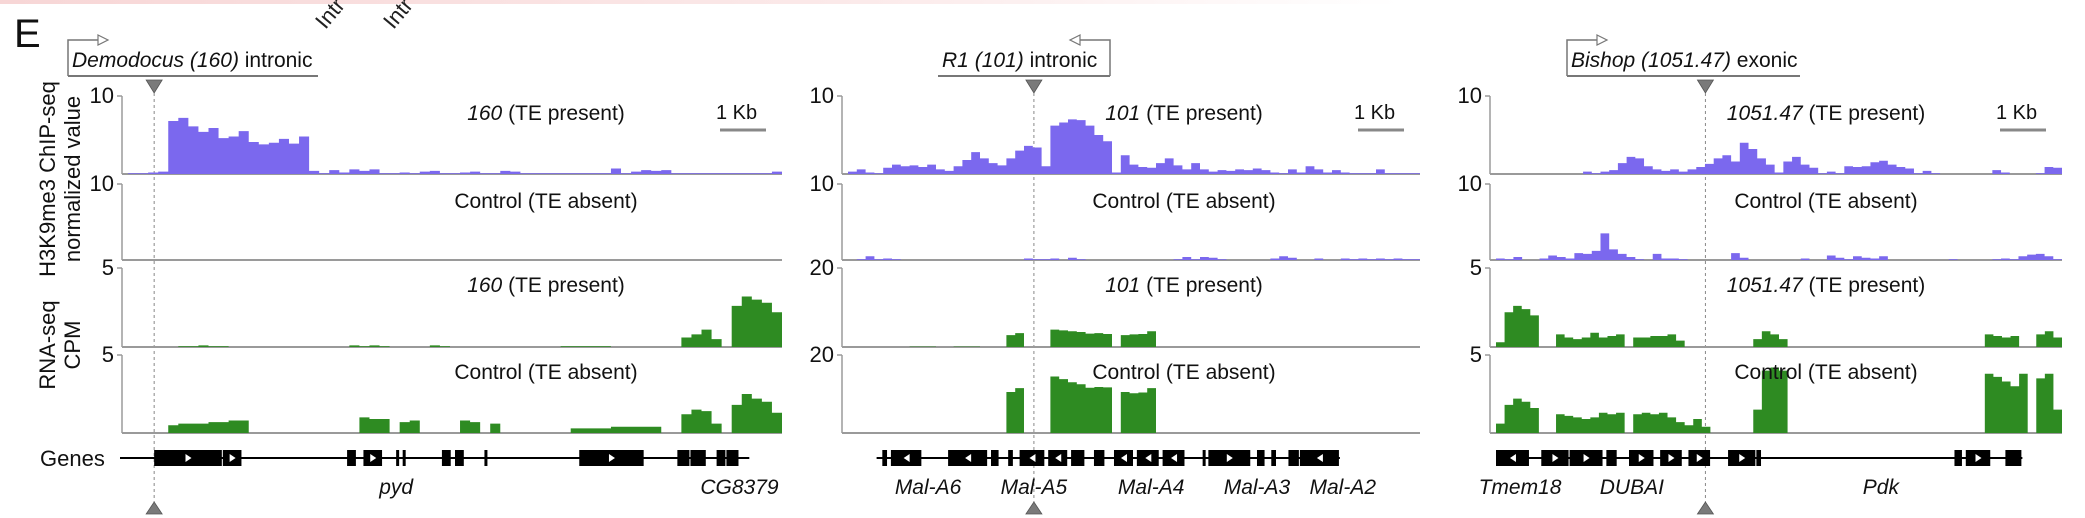 This screenshot has width=2085, height=518. Describe the element at coordinates (72, 458) in the screenshot. I see `genes-track-label: Genes` at that location.